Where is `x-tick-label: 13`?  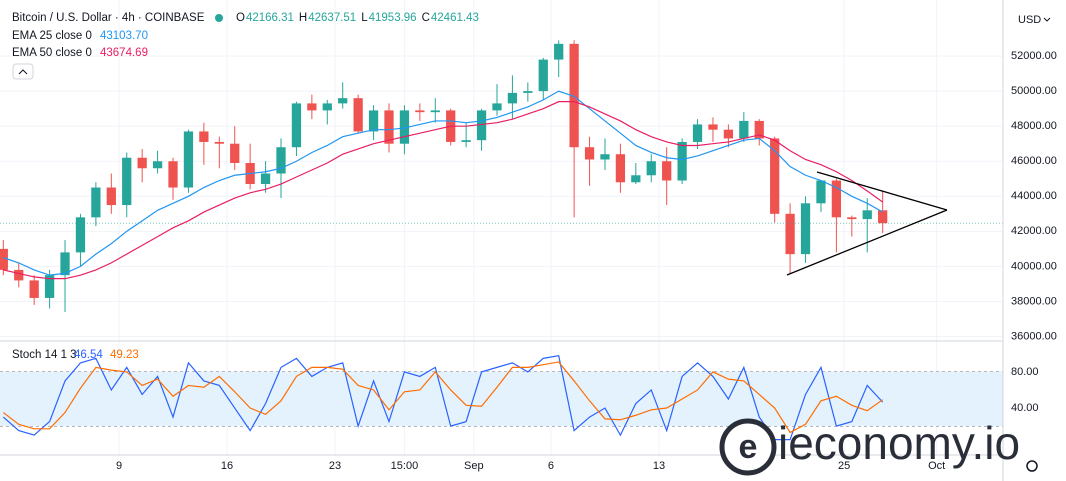 x-tick-label: 13 is located at coordinates (659, 466).